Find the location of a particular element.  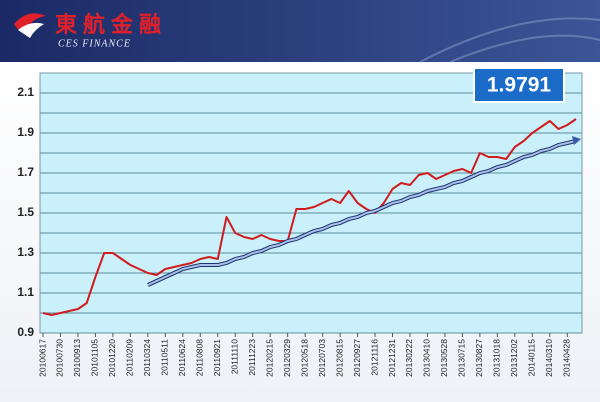

header-subtitle: CES FINANCE is located at coordinates (94, 43).